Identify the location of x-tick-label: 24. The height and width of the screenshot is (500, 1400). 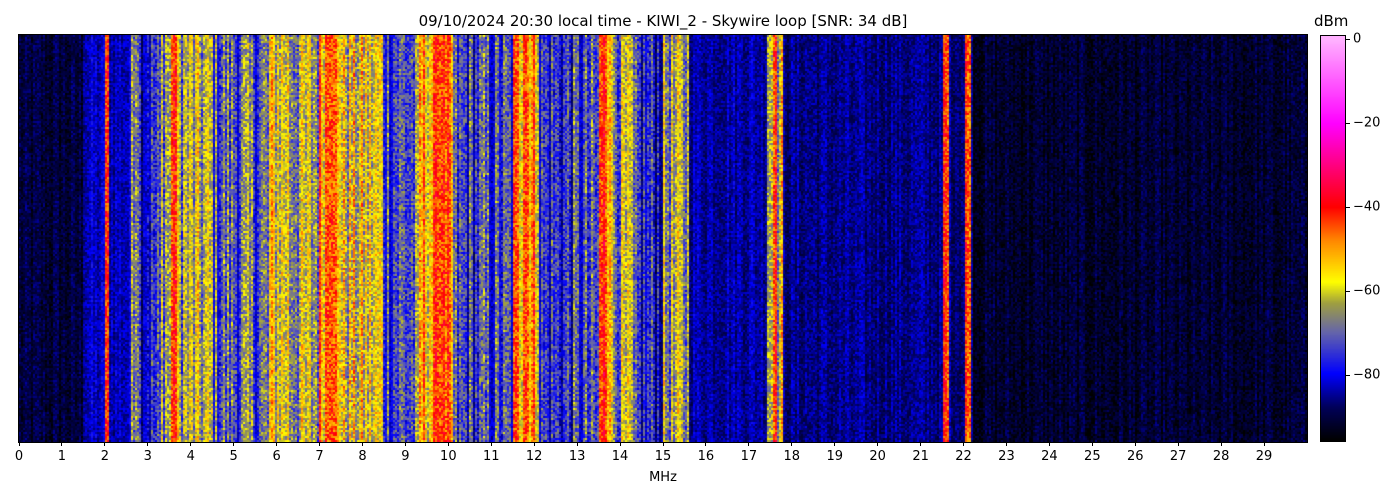
(1049, 456).